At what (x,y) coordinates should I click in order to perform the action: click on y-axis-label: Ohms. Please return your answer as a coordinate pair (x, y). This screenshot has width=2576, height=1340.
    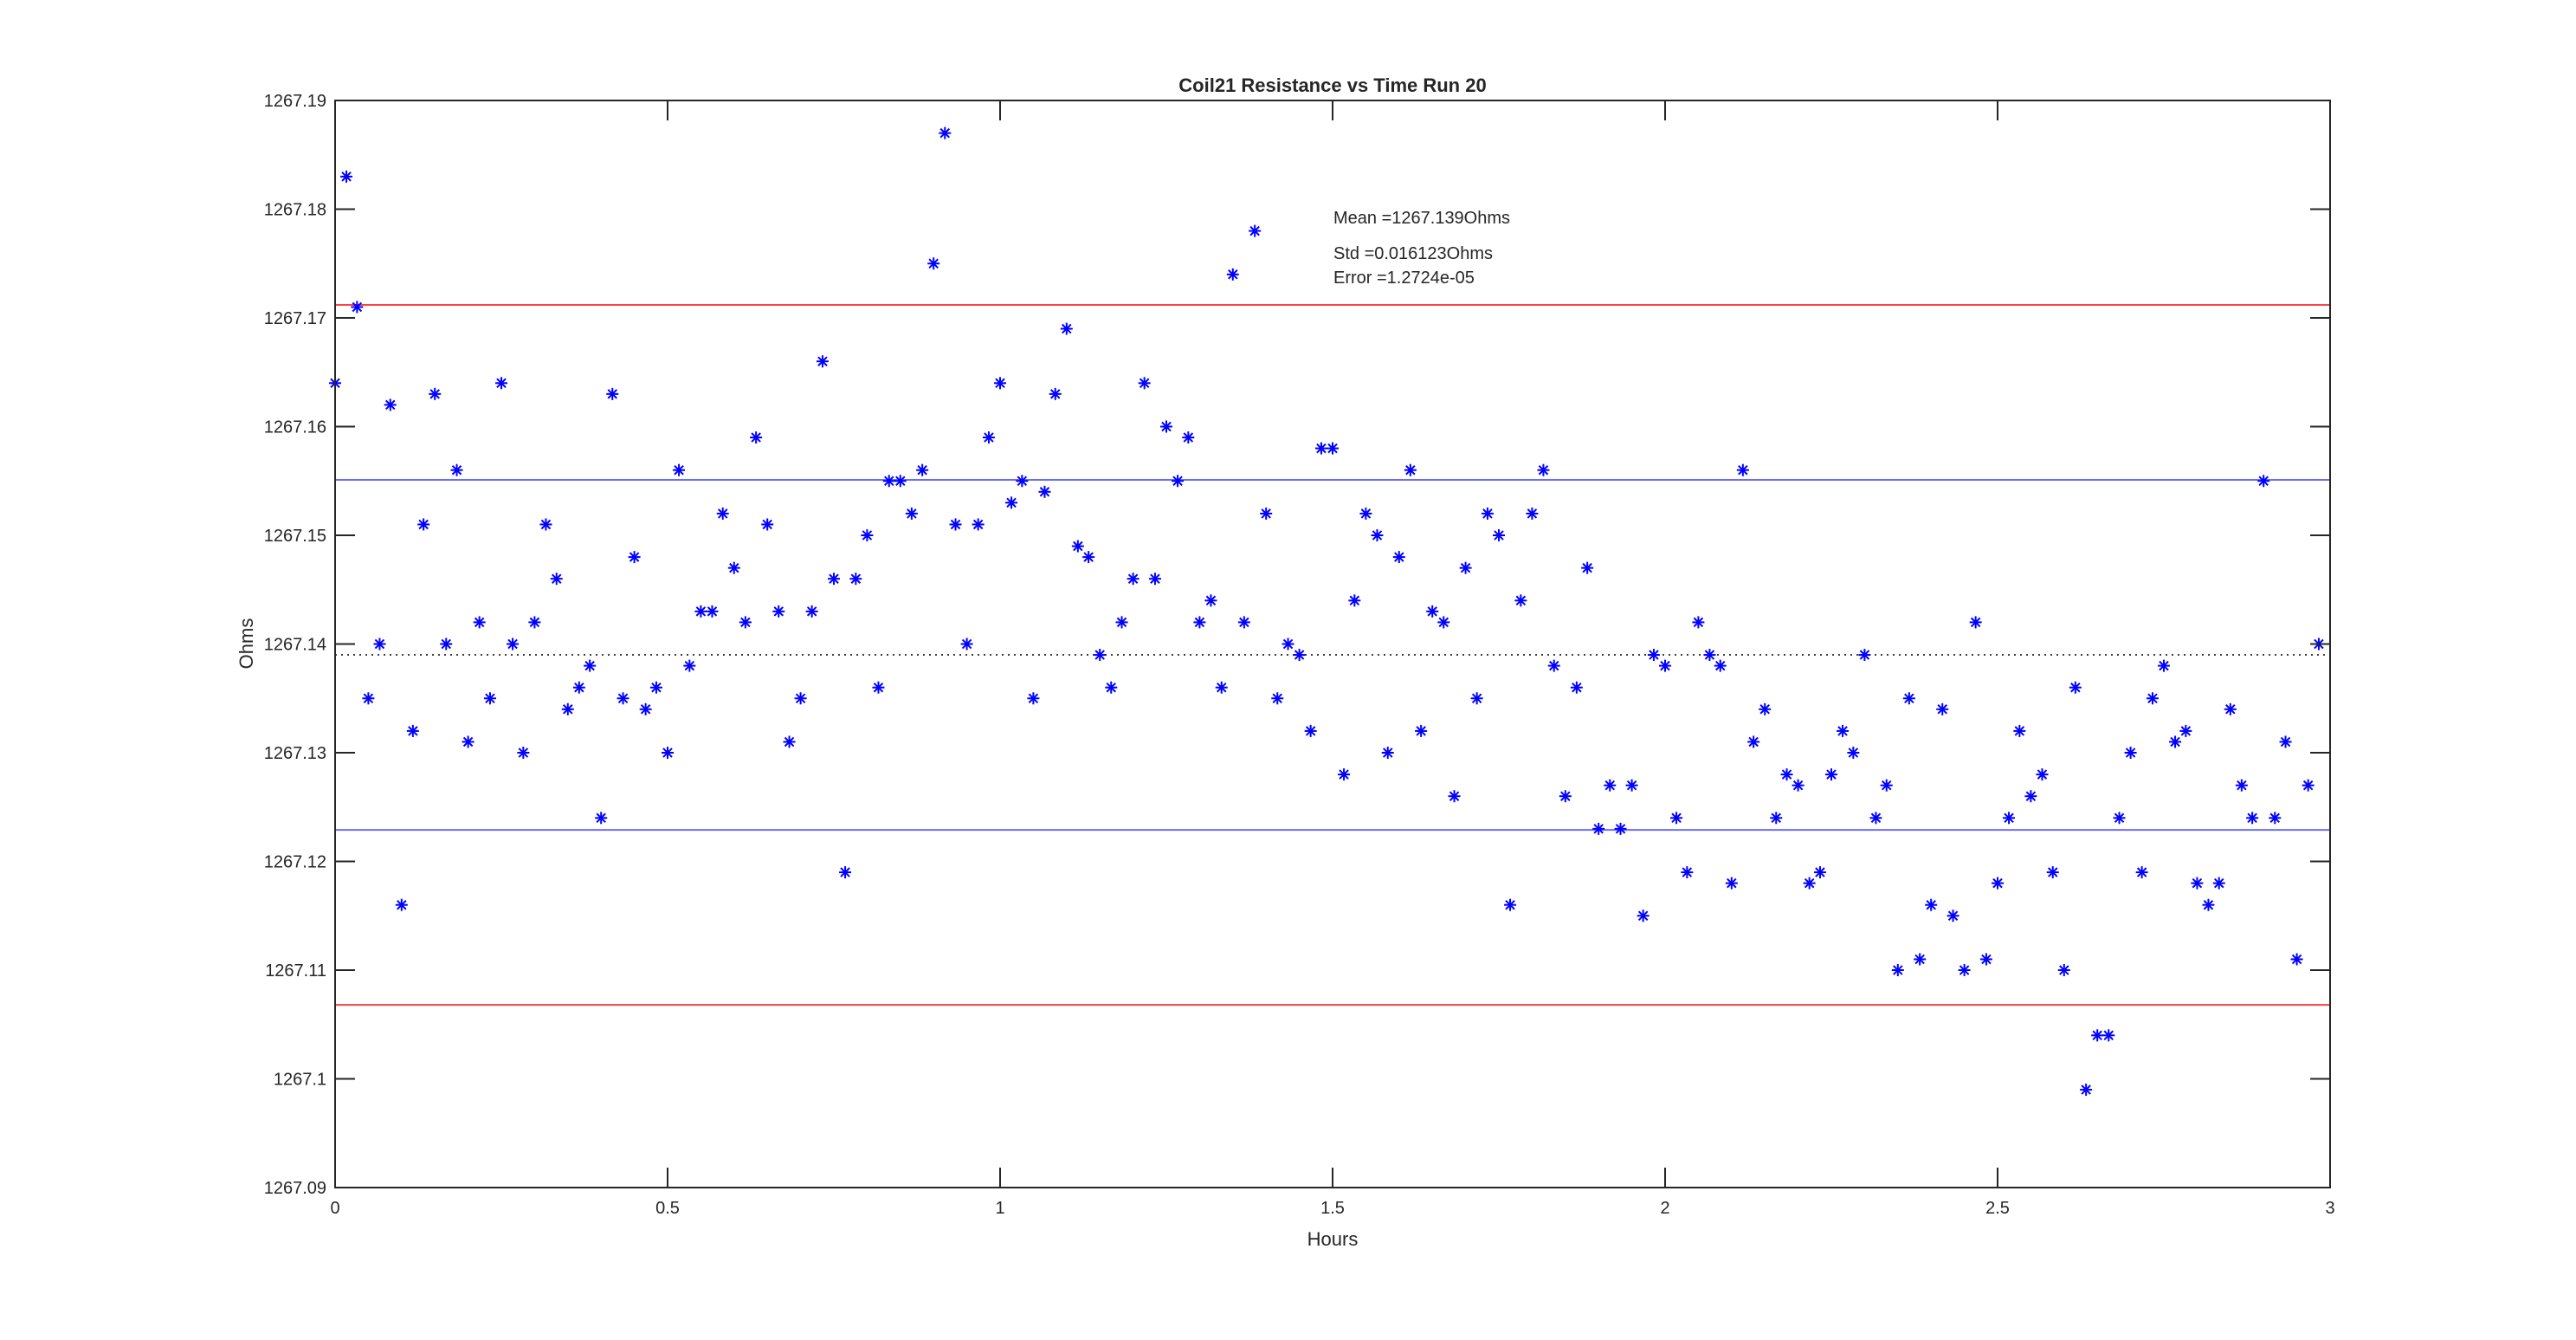
    Looking at the image, I should click on (246, 644).